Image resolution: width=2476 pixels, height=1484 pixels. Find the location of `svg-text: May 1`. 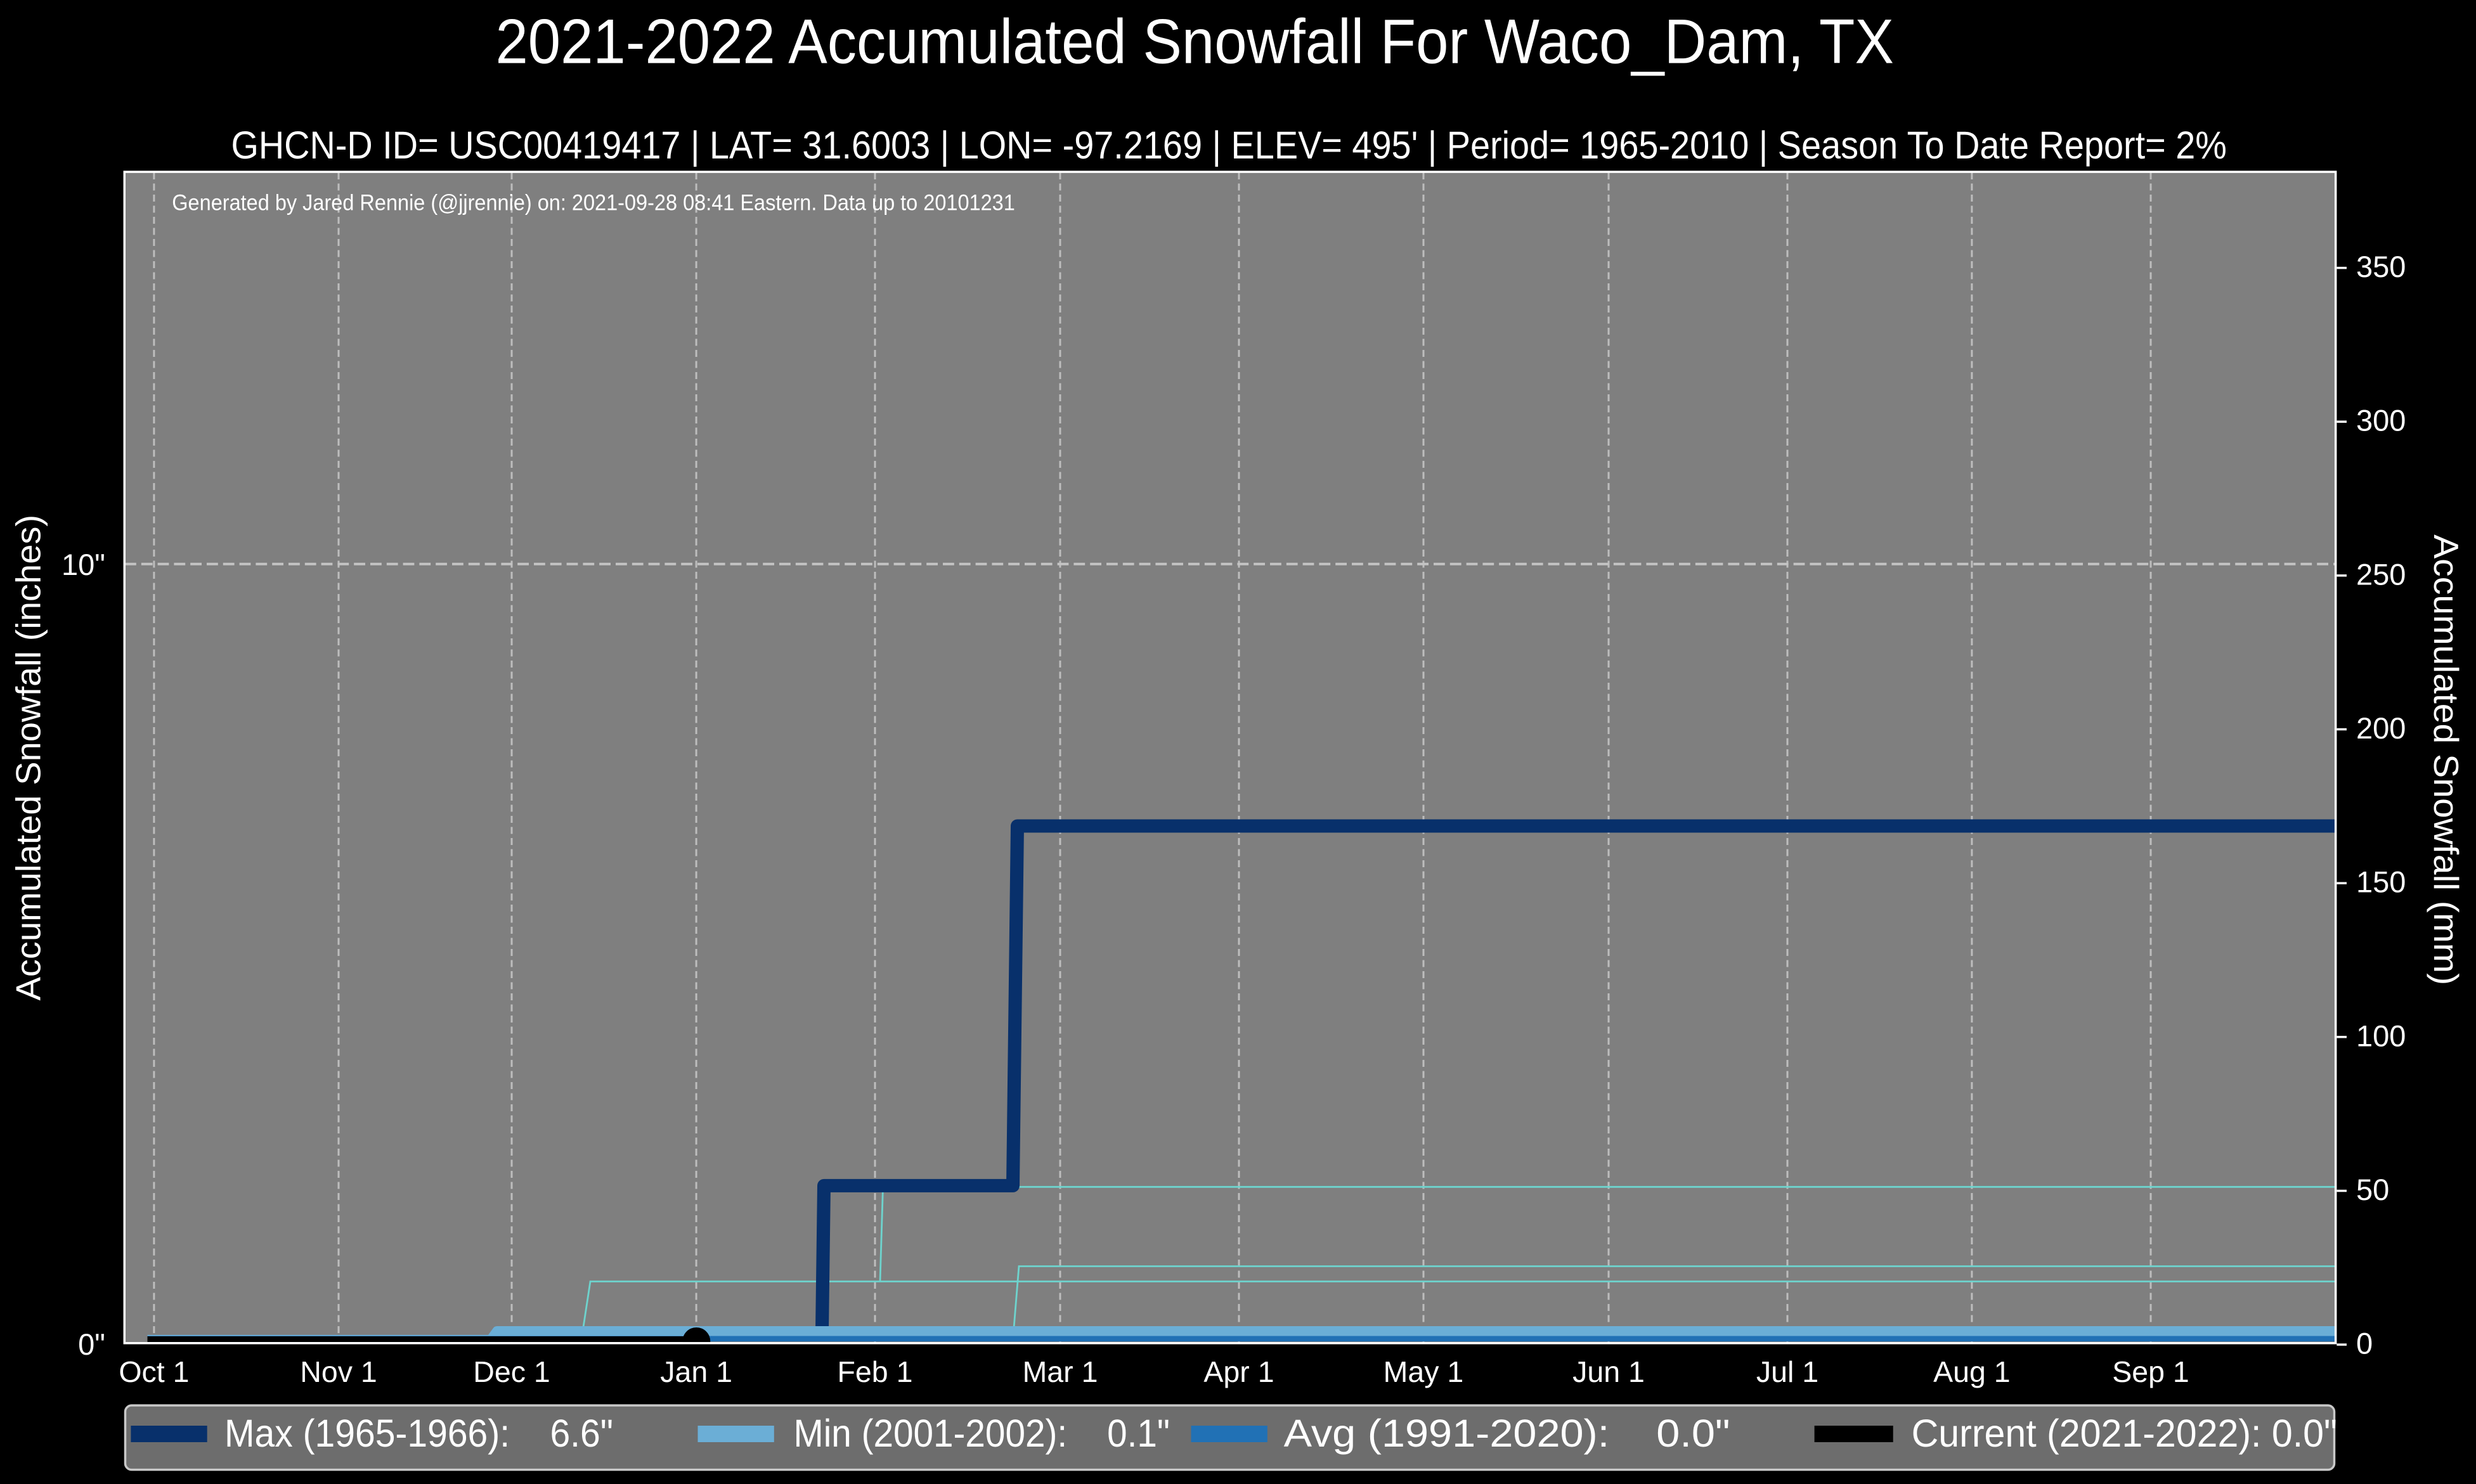

svg-text: May 1 is located at coordinates (1424, 1371).